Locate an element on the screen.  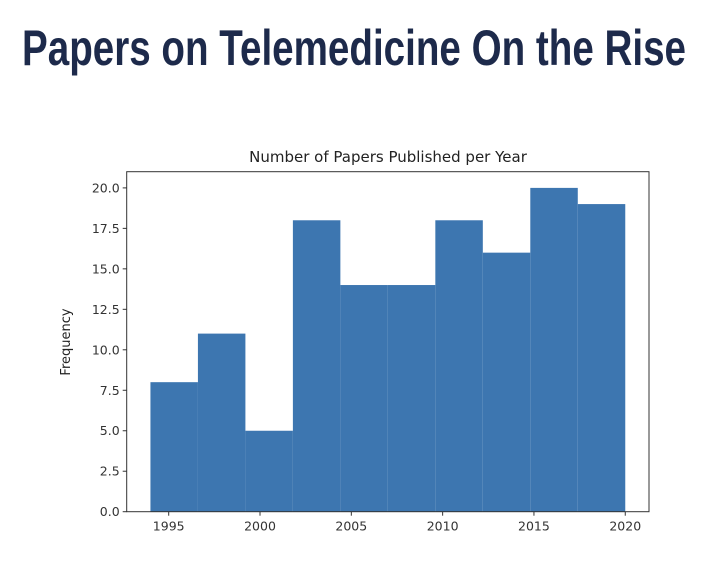
y-tick-label: 20.0 is located at coordinates (106, 187).